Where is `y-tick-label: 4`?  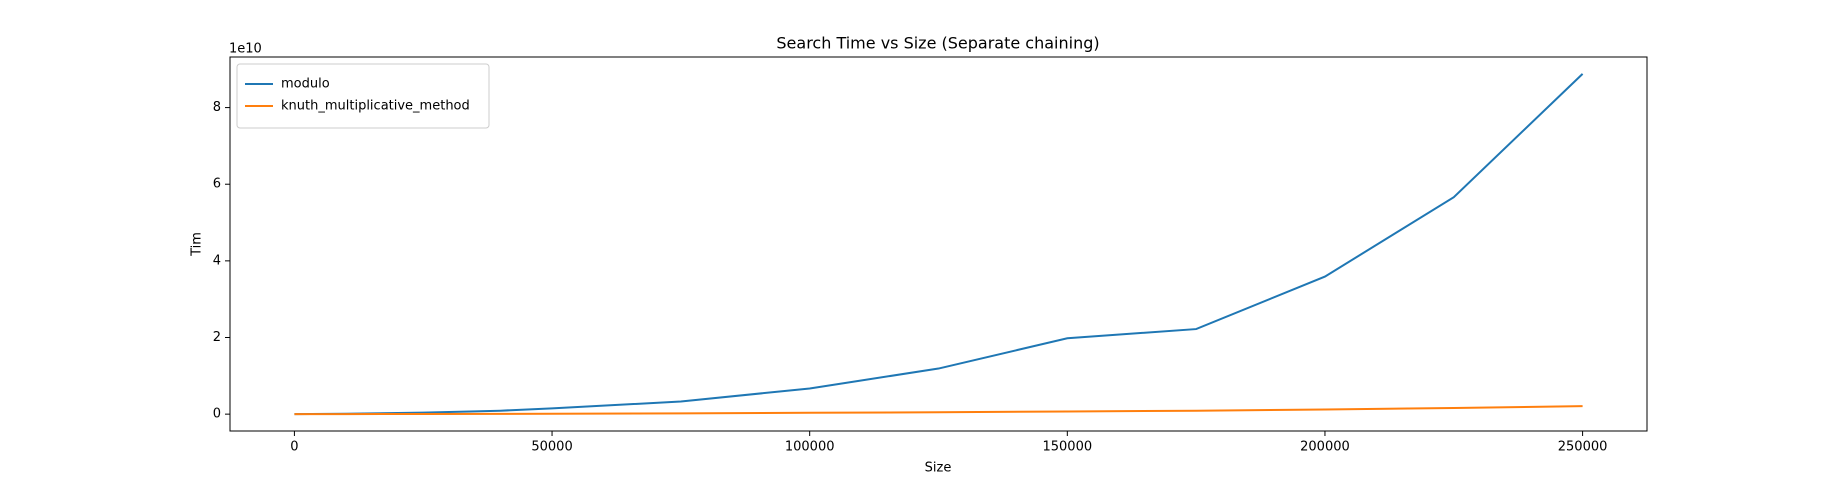
y-tick-label: 4 is located at coordinates (217, 260).